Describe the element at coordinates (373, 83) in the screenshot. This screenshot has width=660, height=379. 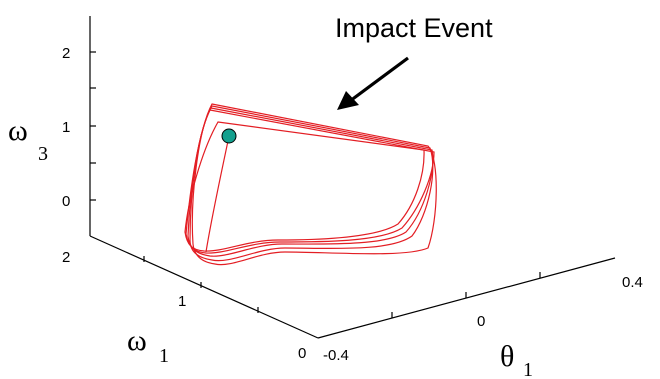
I see `annotation-arrow` at that location.